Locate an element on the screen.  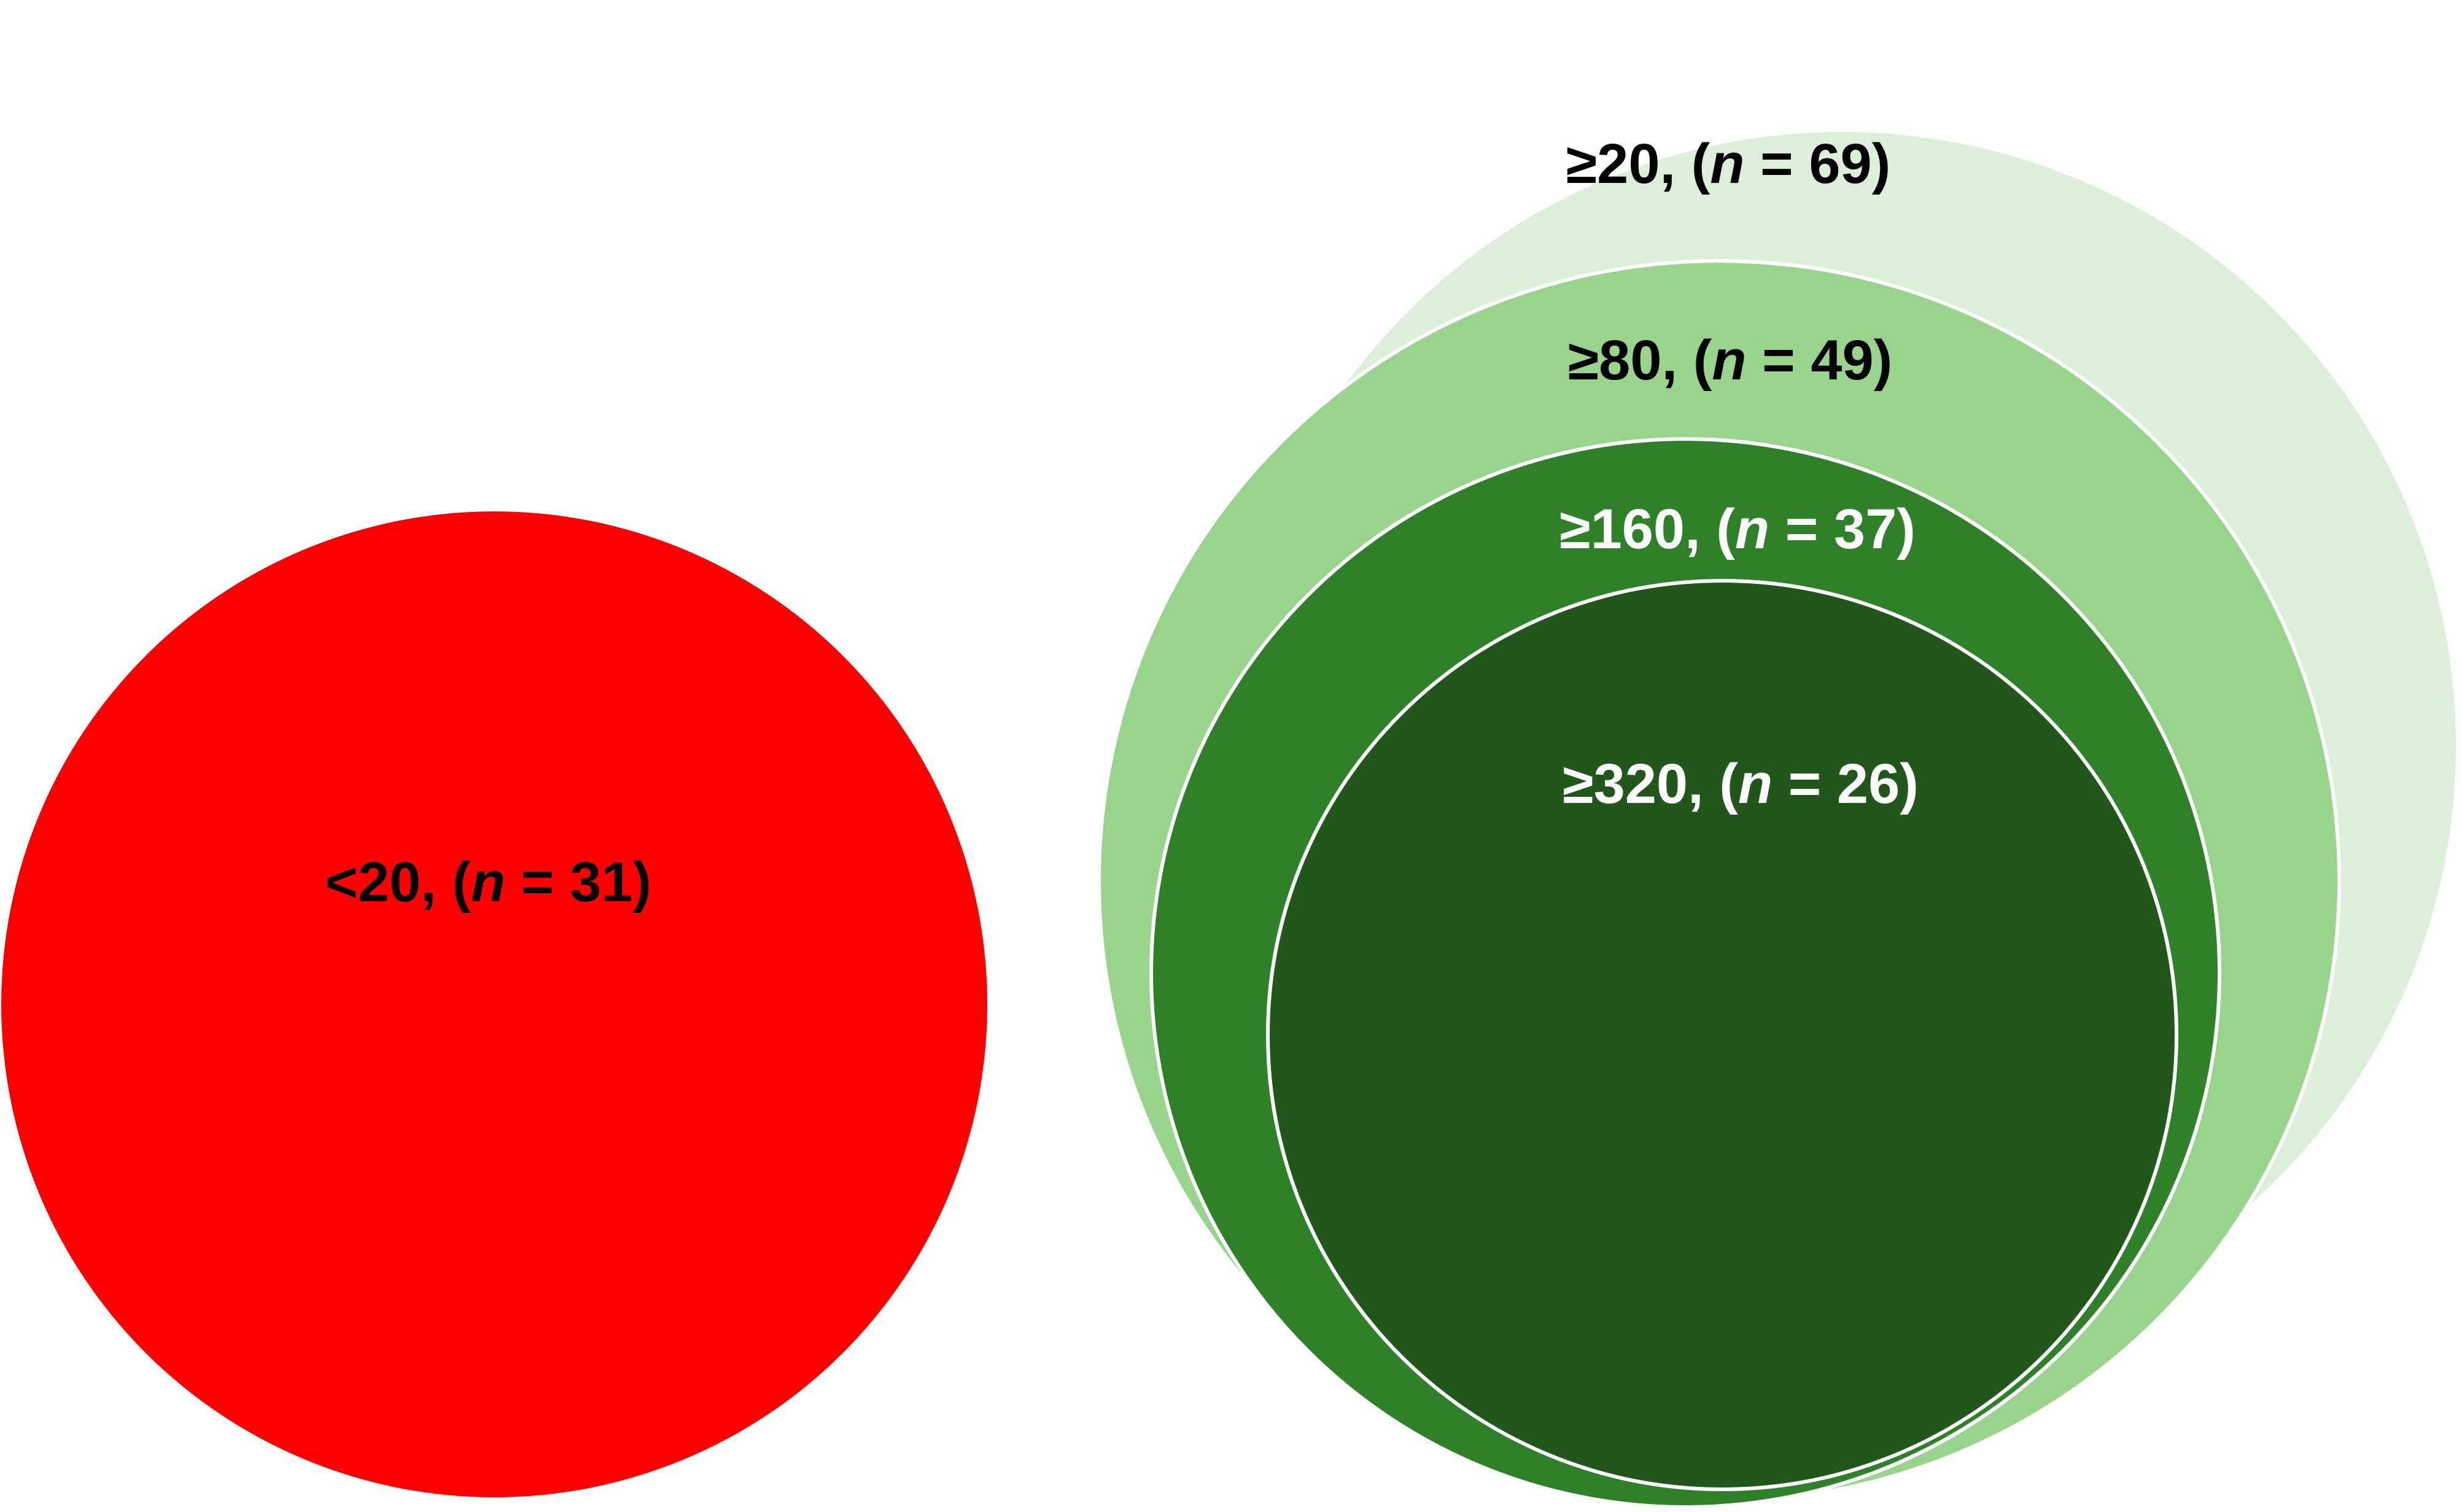
label-ge160-n: n is located at coordinates (1752, 529).